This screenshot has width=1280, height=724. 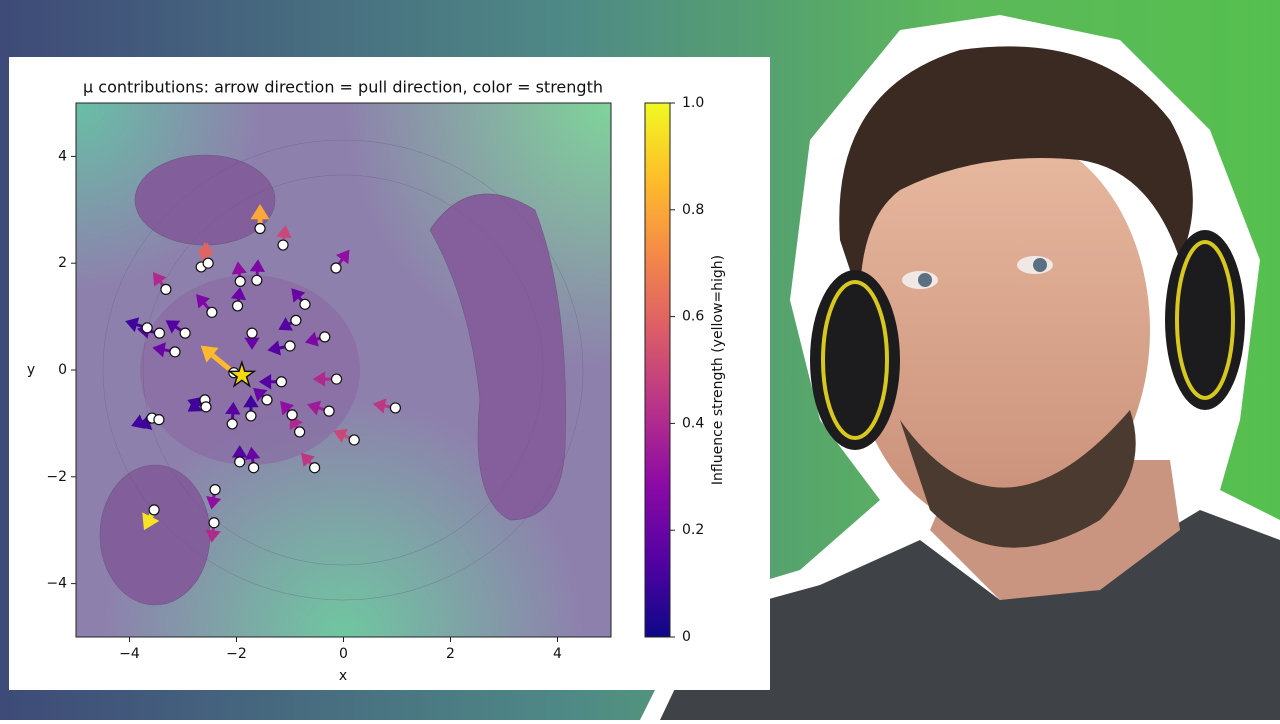 I want to click on colorbar-label: Influence strength (yellow=high), so click(x=718, y=370).